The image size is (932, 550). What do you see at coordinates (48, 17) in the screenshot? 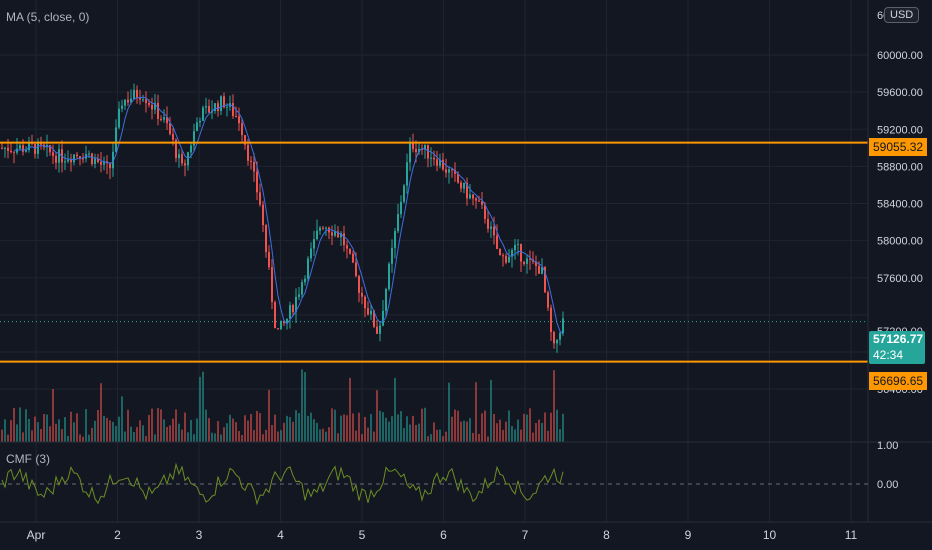
I see `ma-indicator-label: MA (5, close, 0)` at bounding box center [48, 17].